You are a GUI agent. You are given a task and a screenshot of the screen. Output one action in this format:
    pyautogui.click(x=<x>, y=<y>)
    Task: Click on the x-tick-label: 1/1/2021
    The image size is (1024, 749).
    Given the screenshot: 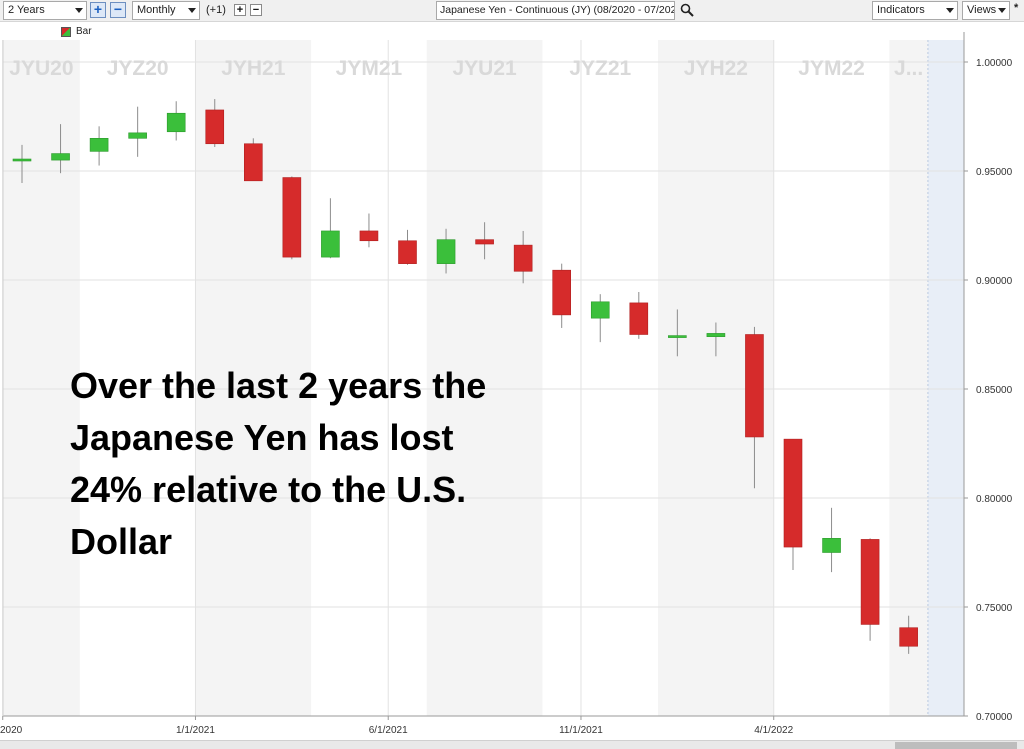 What is the action you would take?
    pyautogui.click(x=195, y=730)
    